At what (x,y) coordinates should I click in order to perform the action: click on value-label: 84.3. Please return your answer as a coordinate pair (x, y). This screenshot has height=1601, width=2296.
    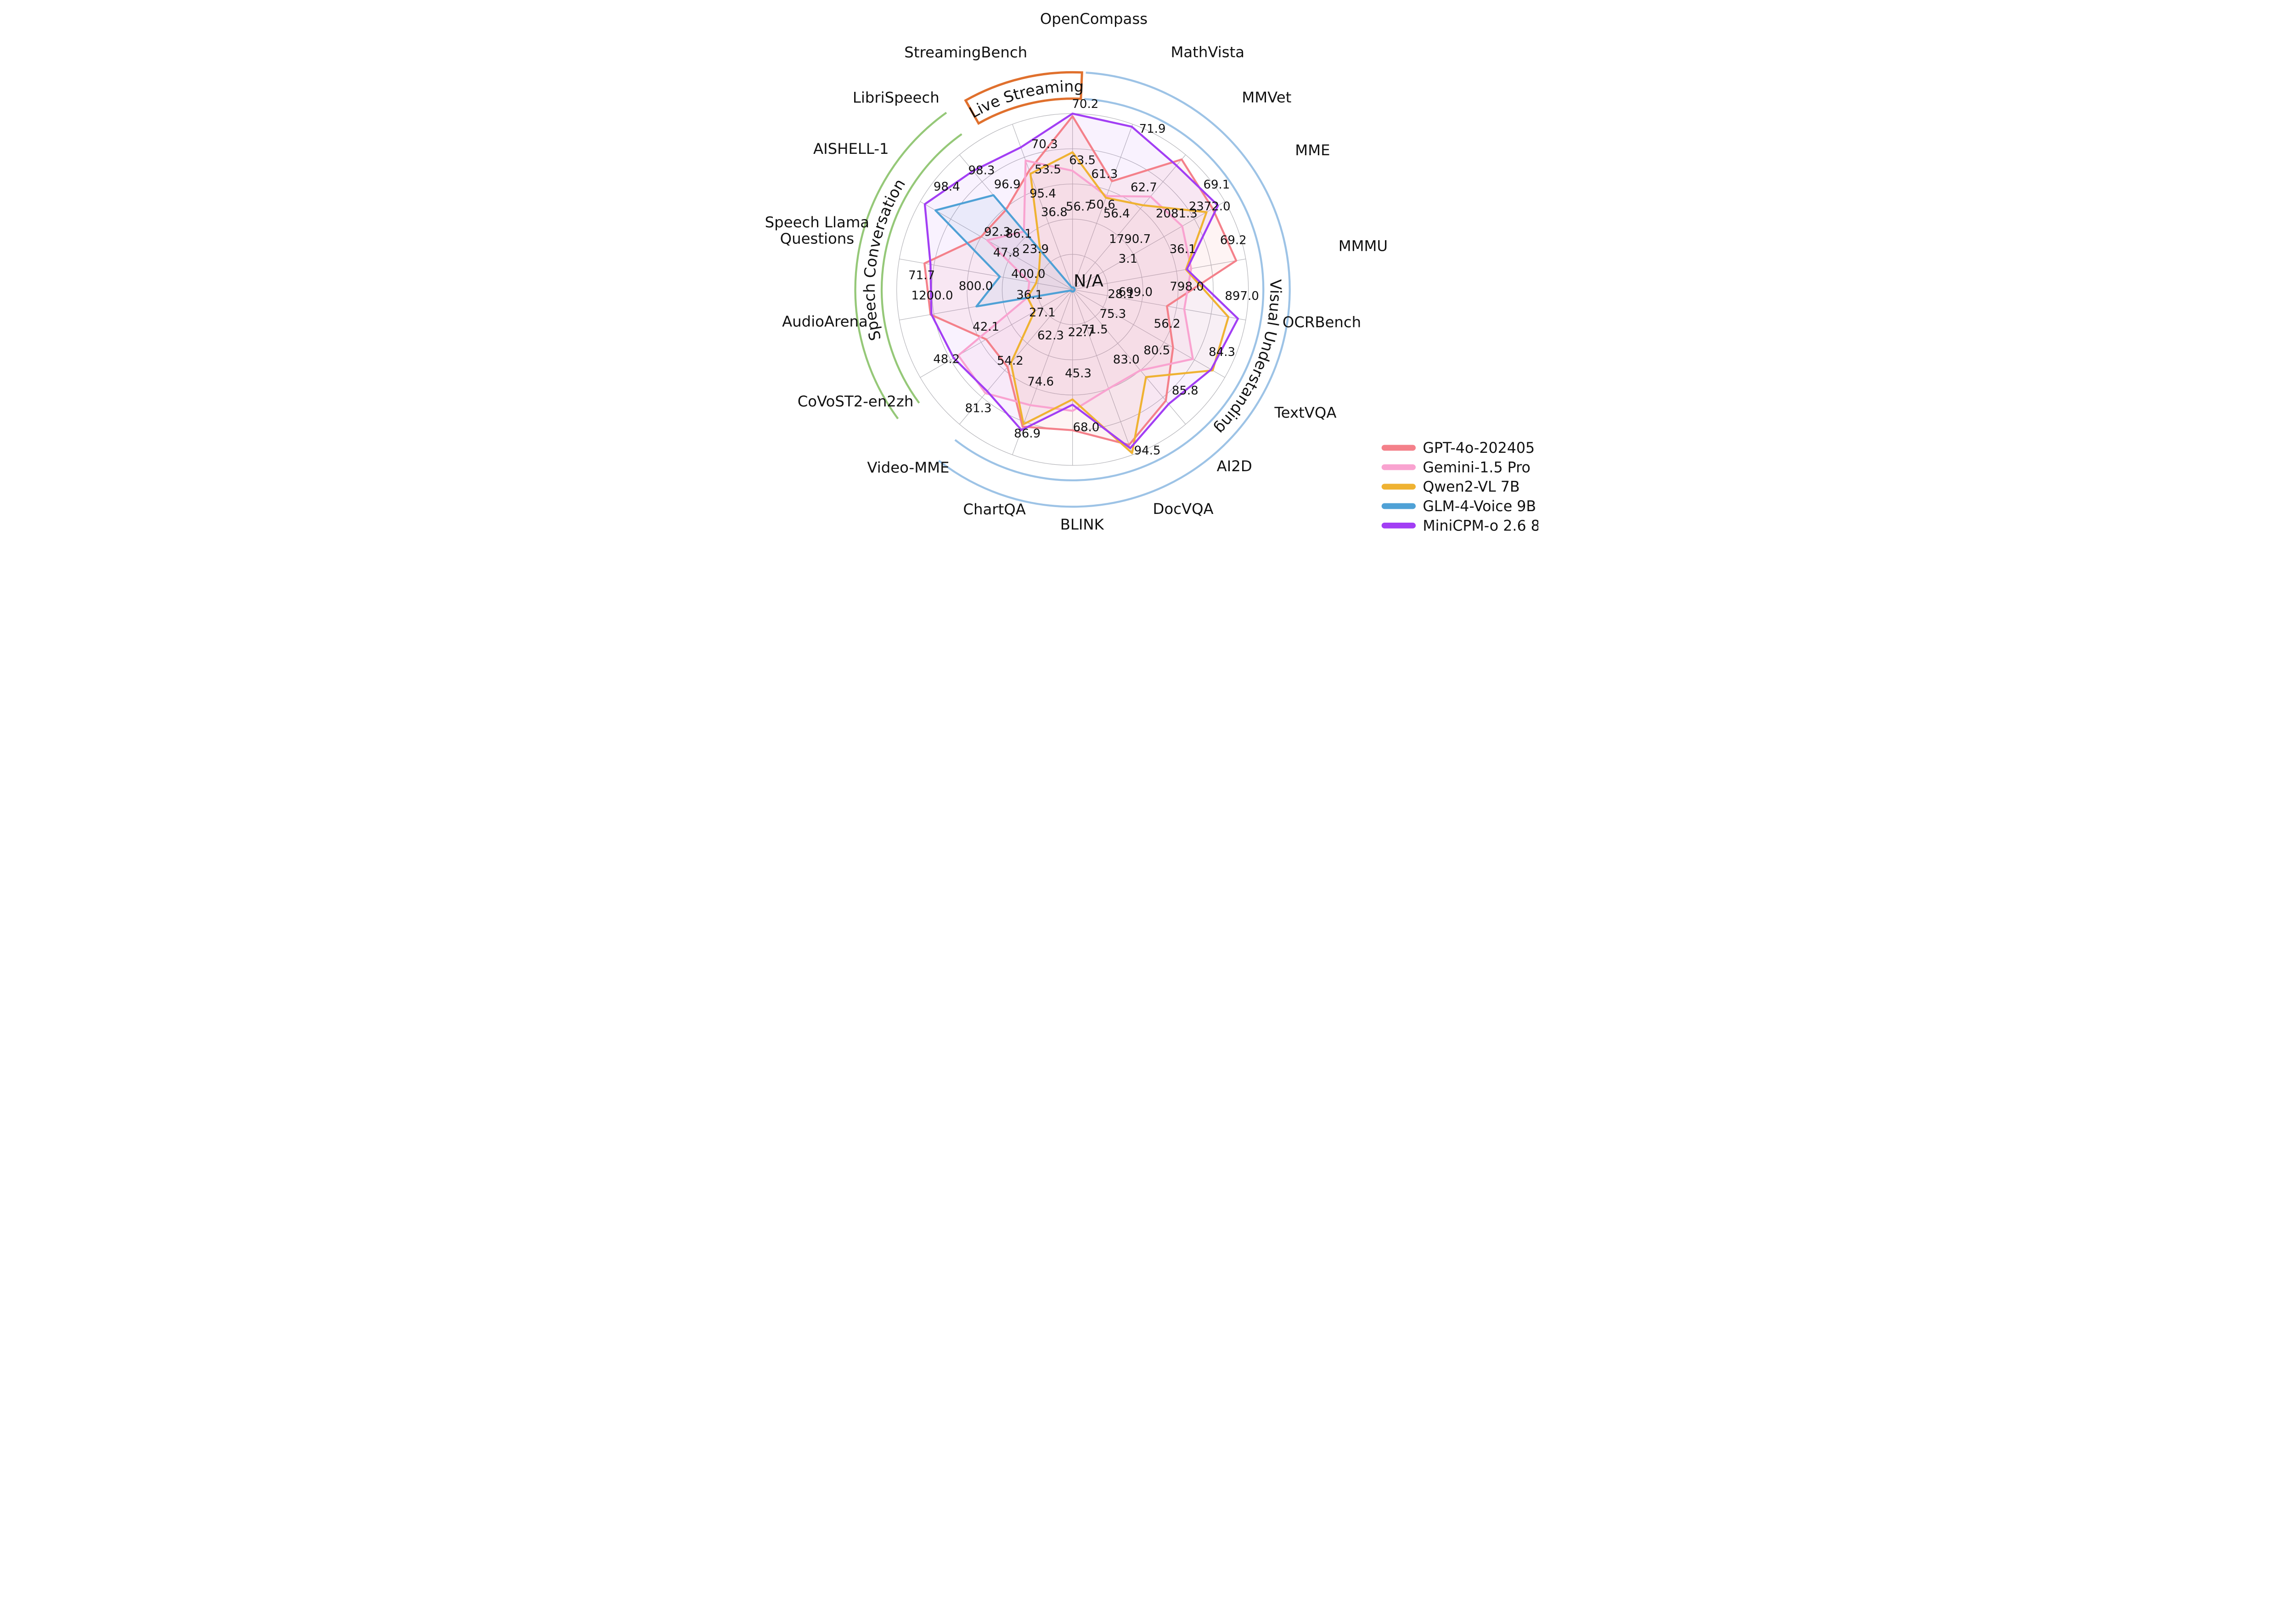
    Looking at the image, I should click on (1222, 352).